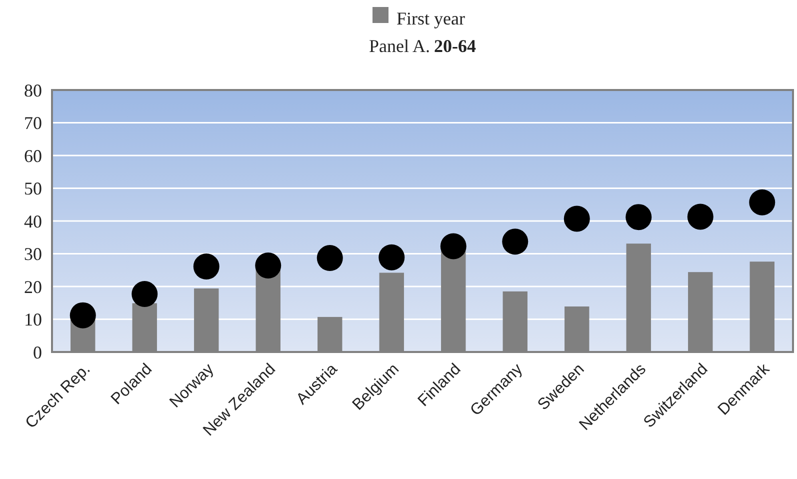 This screenshot has height=479, width=797. I want to click on y-tick-label: 40, so click(33, 221).